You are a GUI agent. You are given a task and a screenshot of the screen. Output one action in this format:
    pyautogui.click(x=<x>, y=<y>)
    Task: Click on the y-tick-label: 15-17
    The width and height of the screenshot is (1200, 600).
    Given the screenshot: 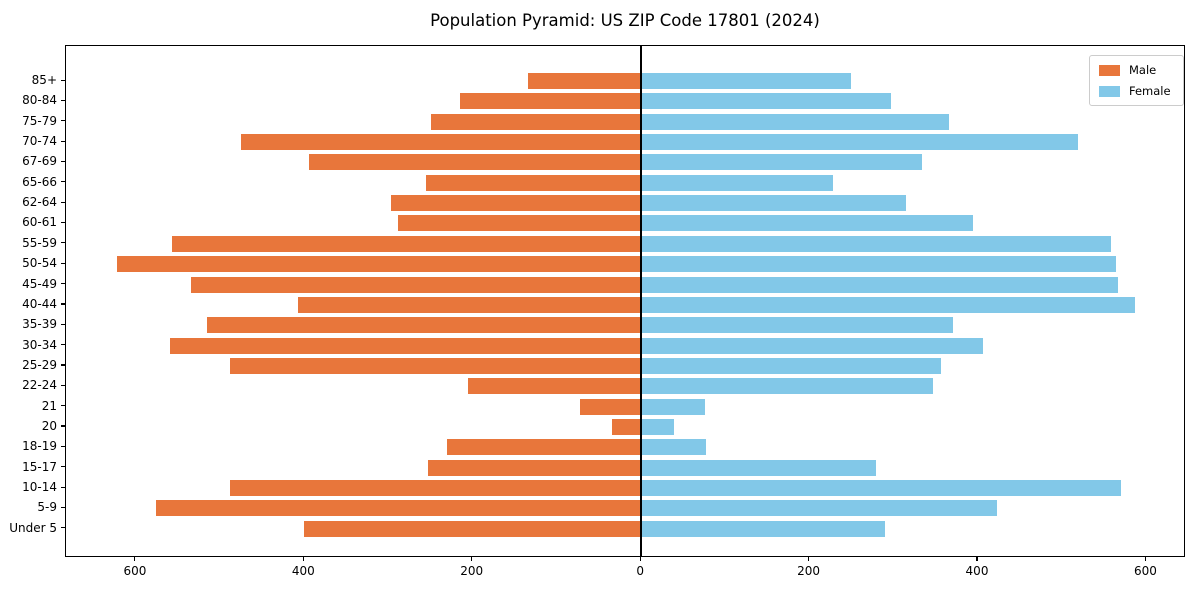 What is the action you would take?
    pyautogui.click(x=39, y=466)
    